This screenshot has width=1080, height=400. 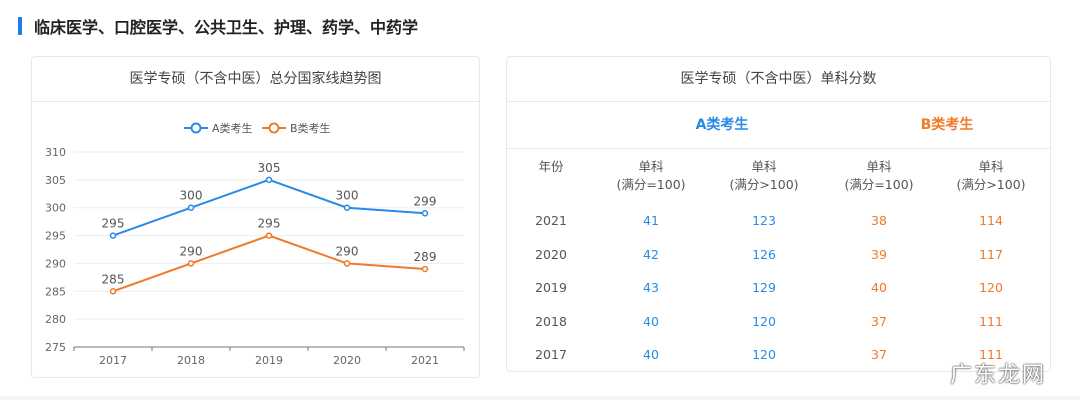 What do you see at coordinates (879, 254) in the screenshot?
I see `score-cell: 39` at bounding box center [879, 254].